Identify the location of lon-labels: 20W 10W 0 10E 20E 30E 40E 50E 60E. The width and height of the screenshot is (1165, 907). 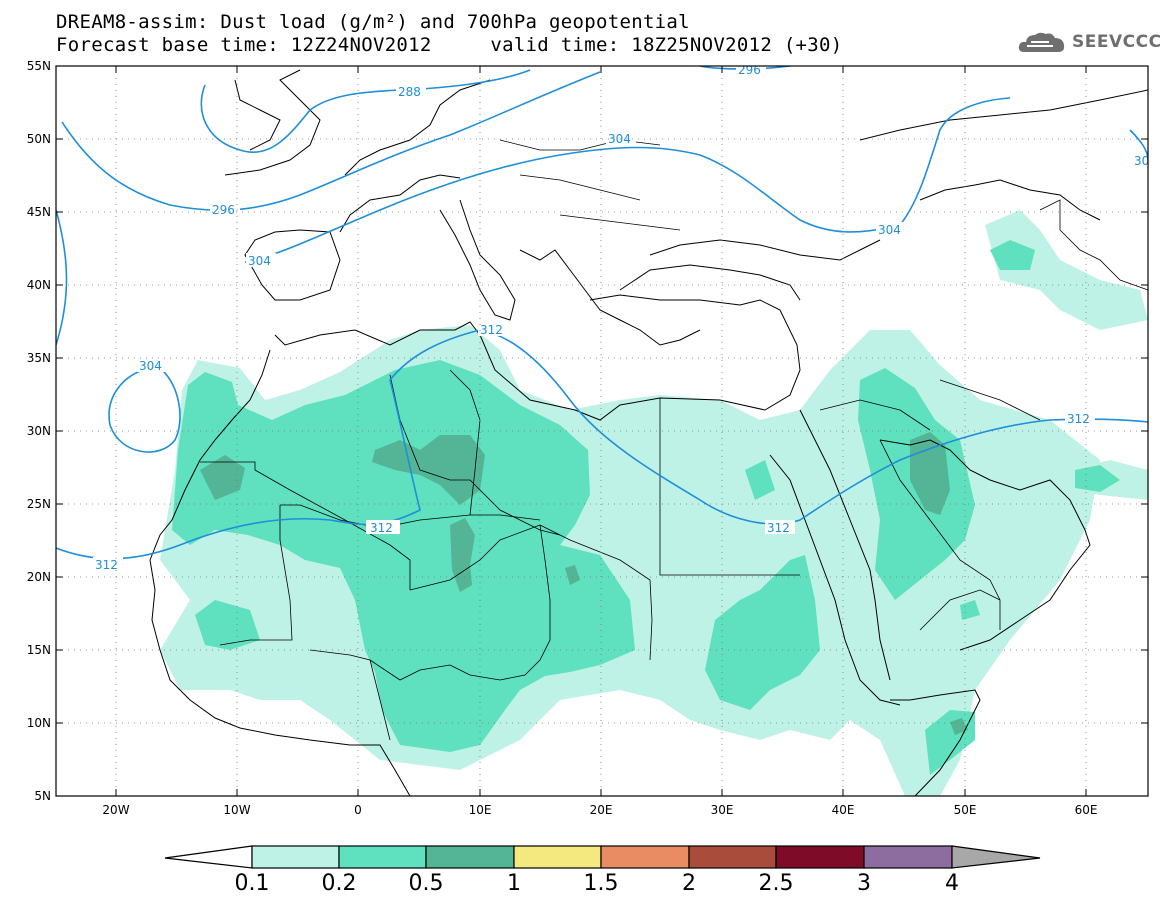
(599, 810).